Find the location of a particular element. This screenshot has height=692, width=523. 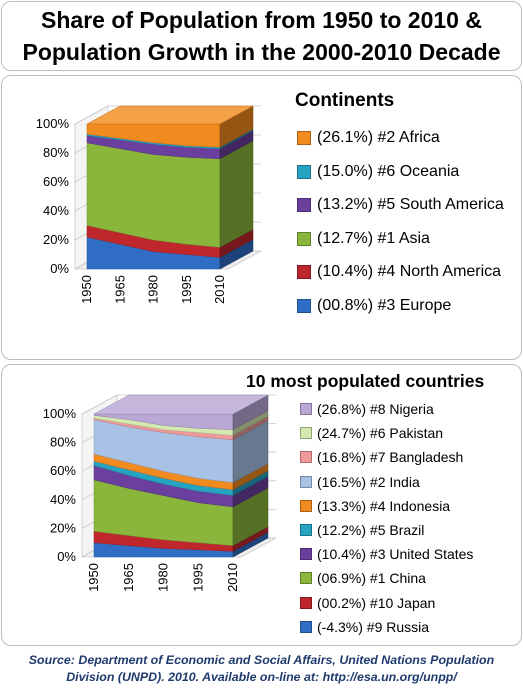

legend-item: (26.1%) #2 Africa is located at coordinates (368, 138).